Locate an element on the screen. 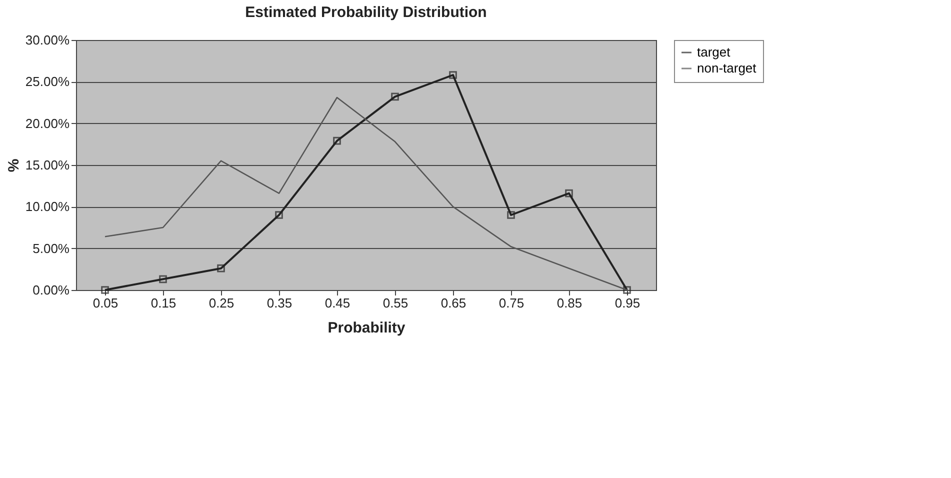 This screenshot has height=478, width=951. y-tick-label: 0.00% is located at coordinates (51, 290).